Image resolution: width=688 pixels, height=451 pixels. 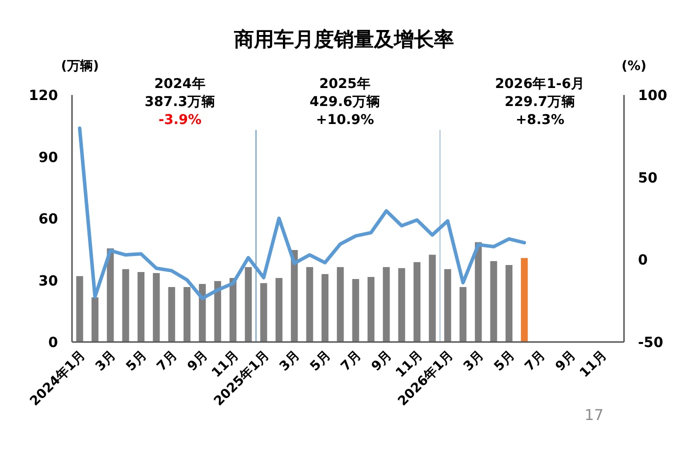 What do you see at coordinates (634, 66) in the screenshot?
I see `y2-axis-title: (%)` at bounding box center [634, 66].